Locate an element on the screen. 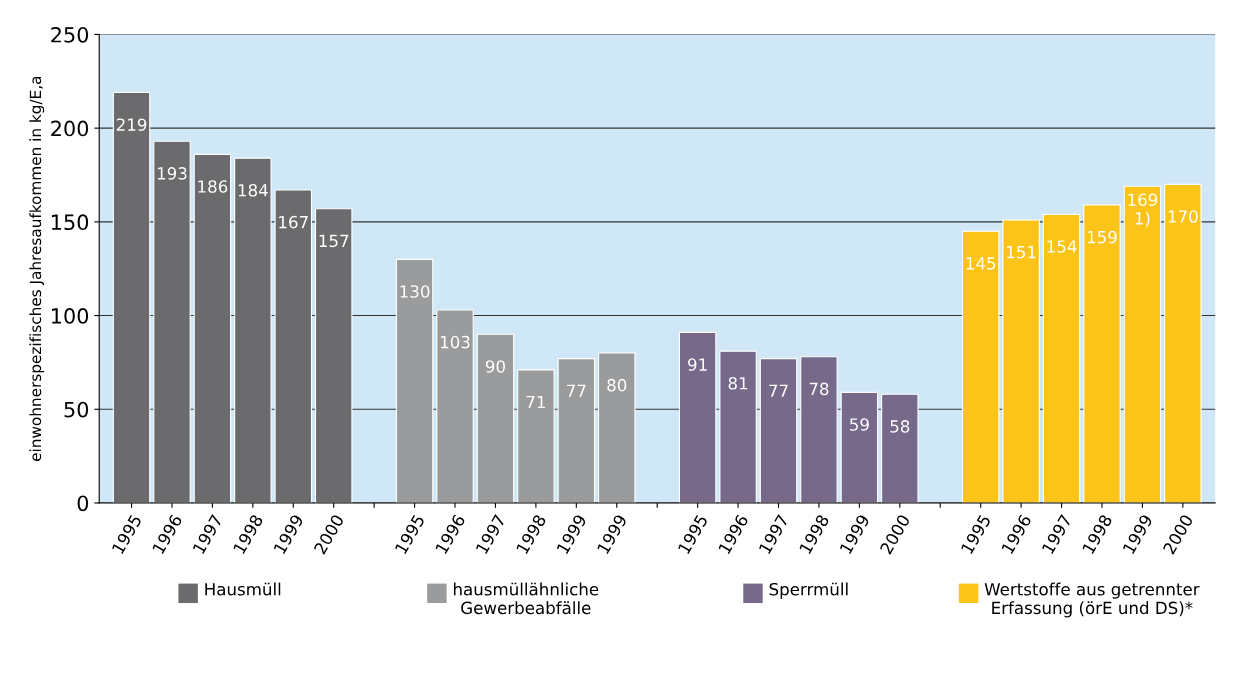  data-label: 145 is located at coordinates (981, 263).